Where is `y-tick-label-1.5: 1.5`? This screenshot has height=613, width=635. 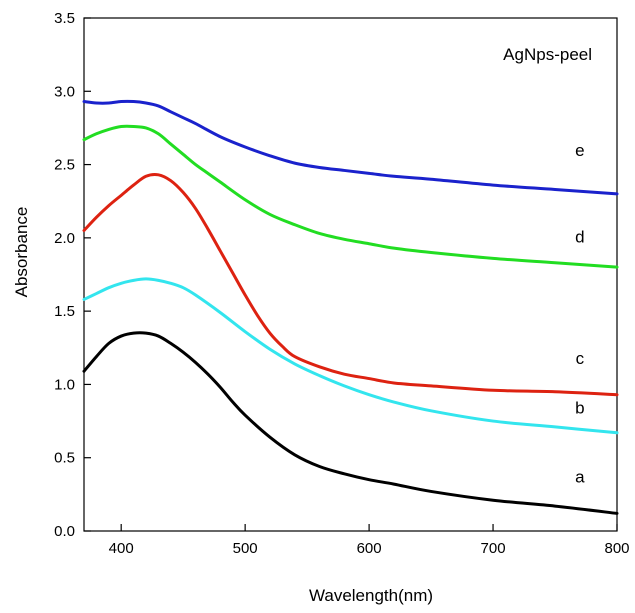
y-tick-label-1.5: 1.5 is located at coordinates (64, 311).